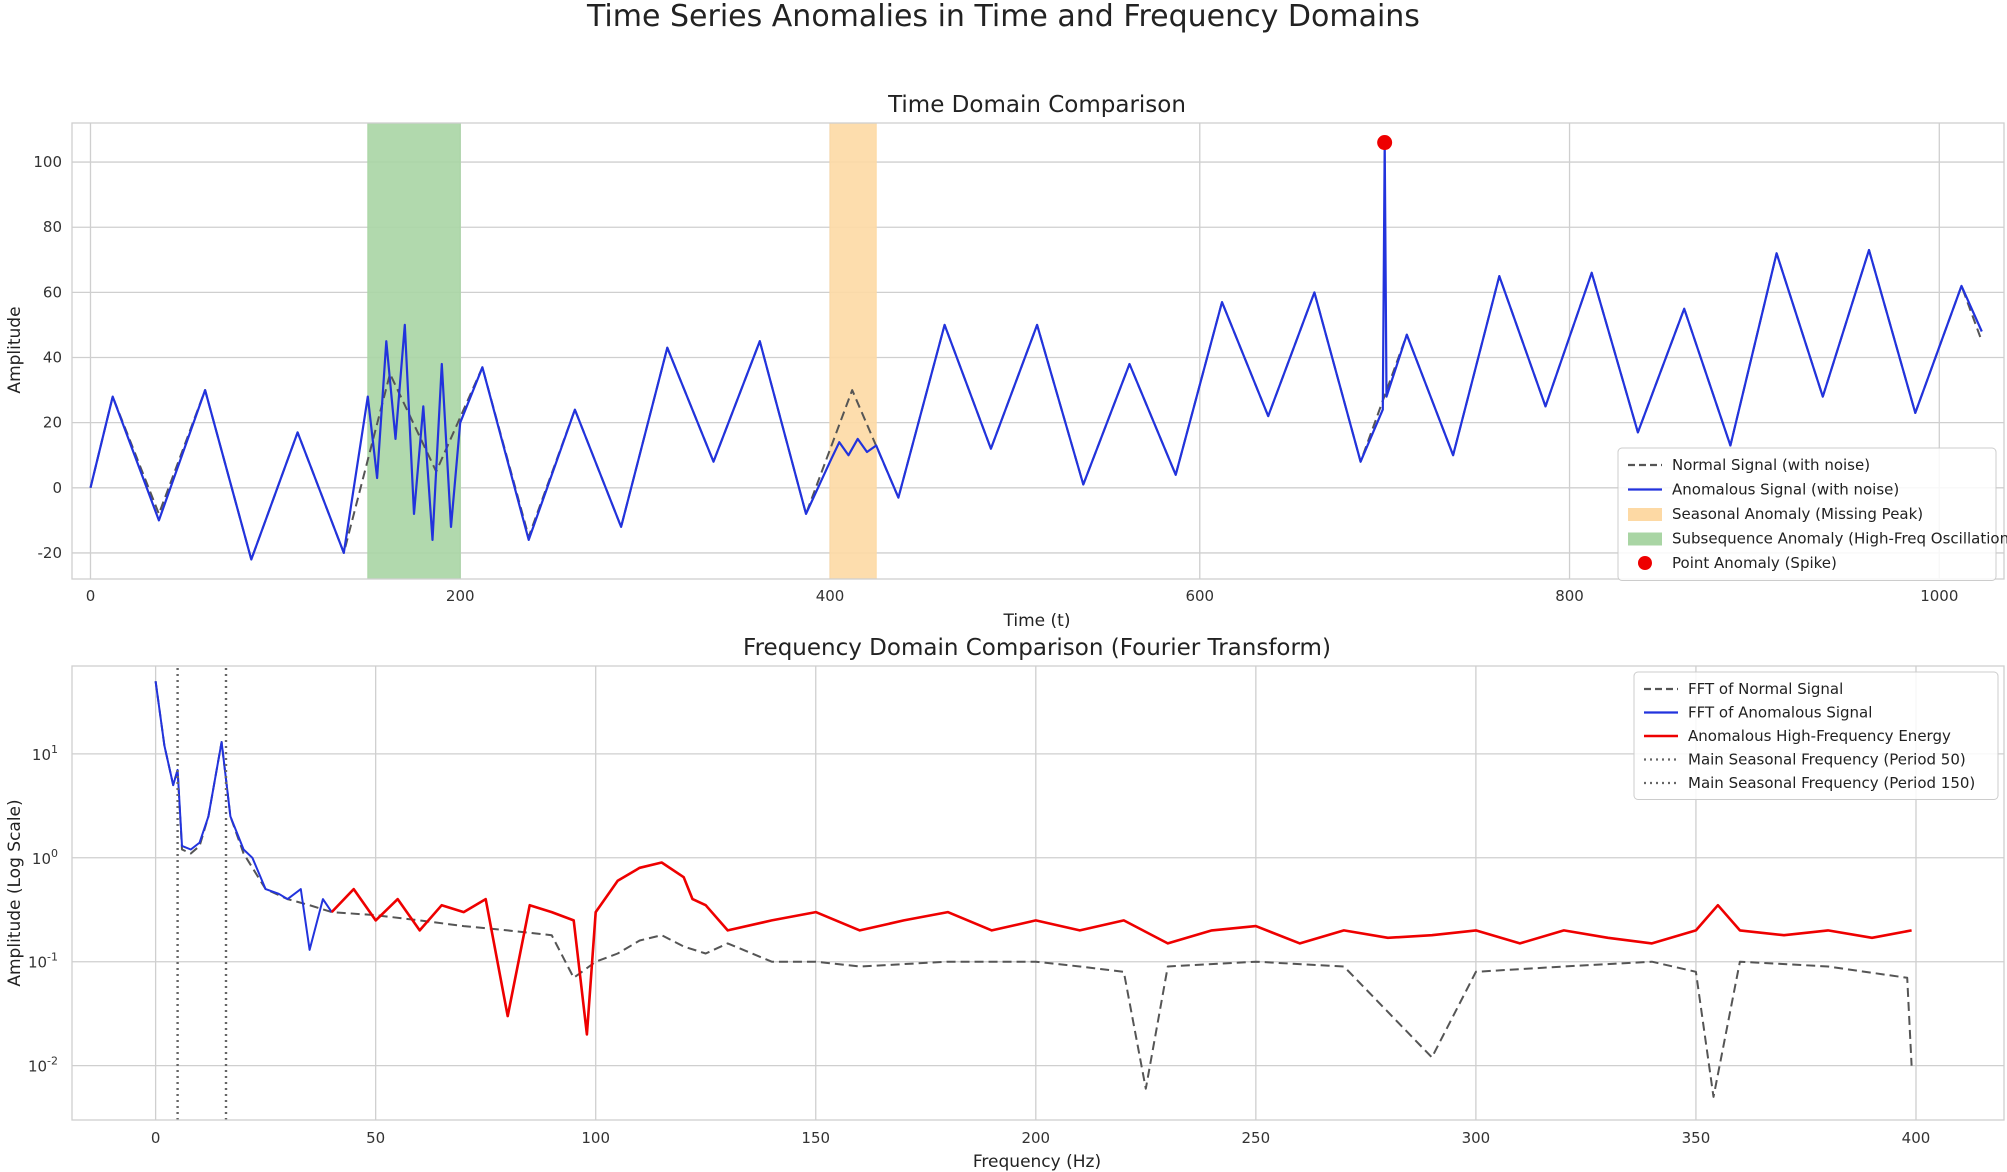 The image size is (2007, 1172). Describe the element at coordinates (156, 1138) in the screenshot. I see `freq-x-tick-label: 0` at that location.